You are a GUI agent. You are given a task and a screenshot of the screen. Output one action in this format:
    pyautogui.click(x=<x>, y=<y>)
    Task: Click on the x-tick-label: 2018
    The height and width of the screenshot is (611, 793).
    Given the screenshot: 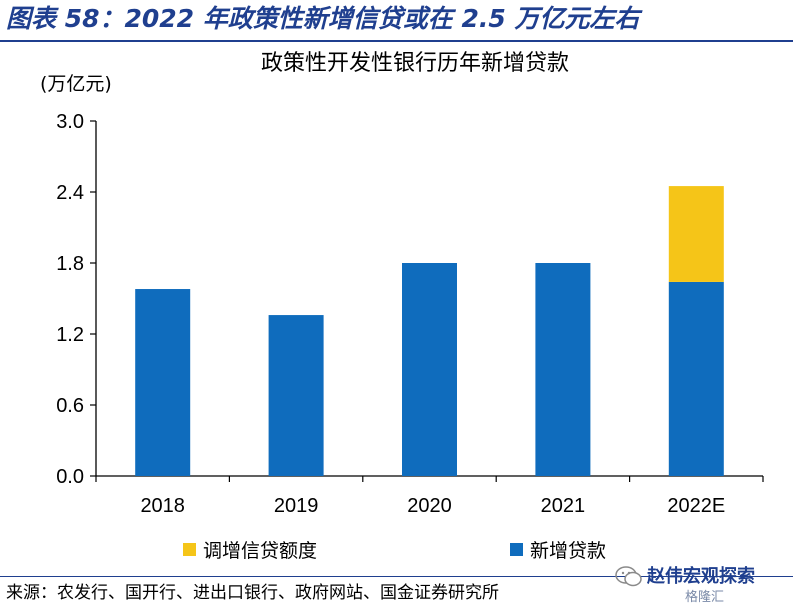 What is the action you would take?
    pyautogui.click(x=162, y=506)
    